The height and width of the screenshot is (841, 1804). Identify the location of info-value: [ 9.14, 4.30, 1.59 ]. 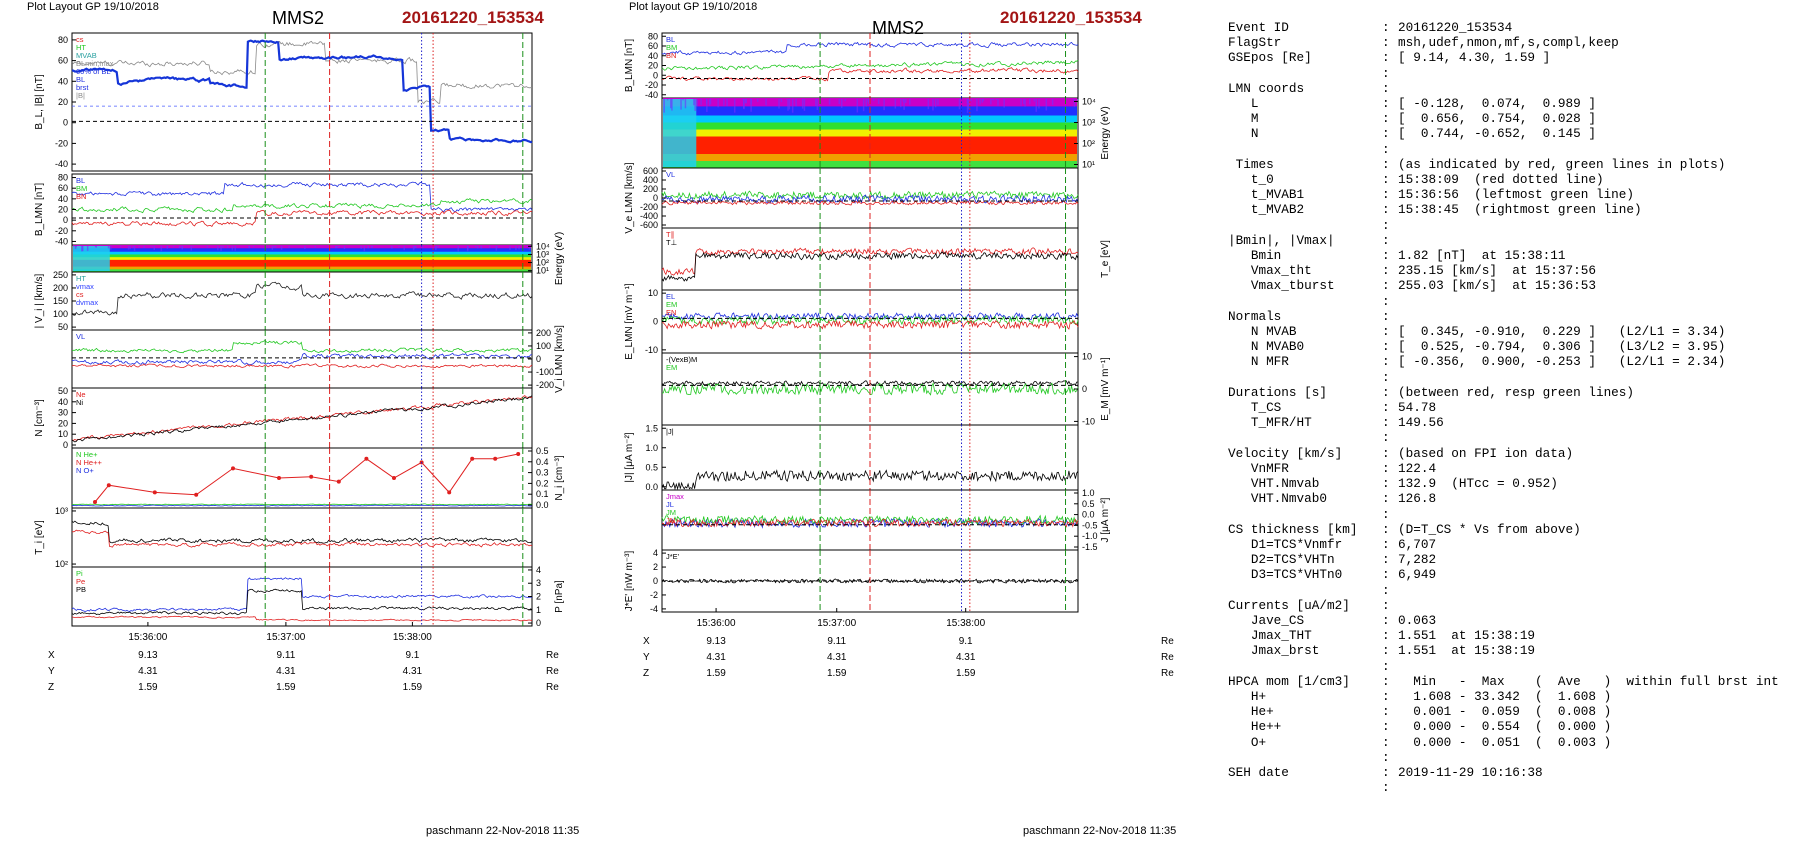
(1474, 58).